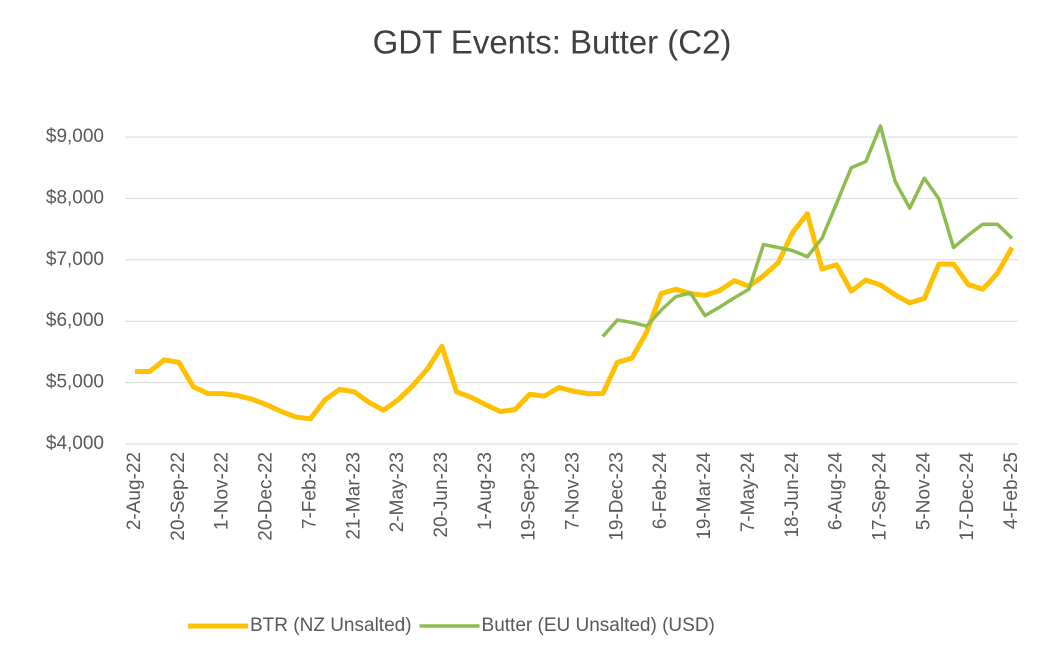 Image resolution: width=1044 pixels, height=666 pixels. I want to click on x-tick-label: 6-Feb-24, so click(660, 491).